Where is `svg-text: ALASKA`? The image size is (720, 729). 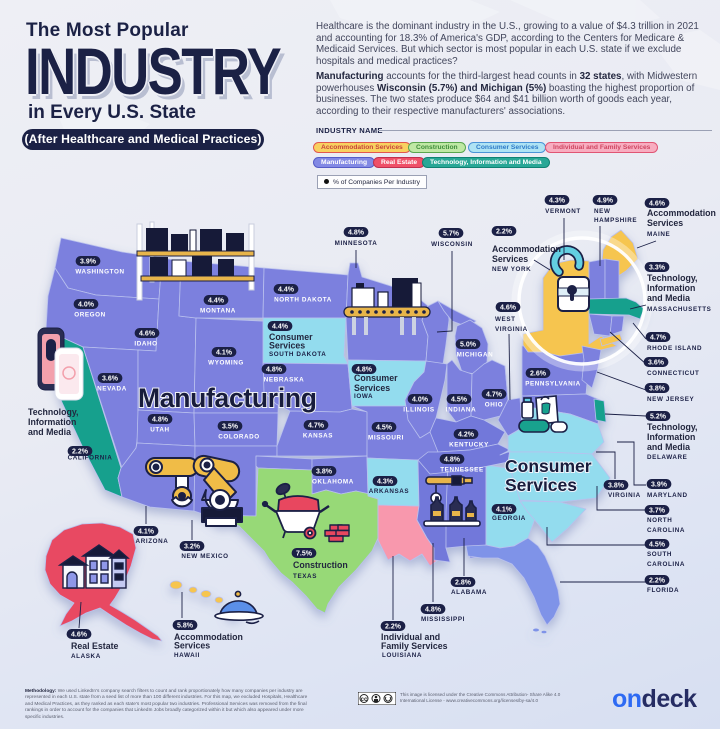
svg-text: ALASKA is located at coordinates (86, 656).